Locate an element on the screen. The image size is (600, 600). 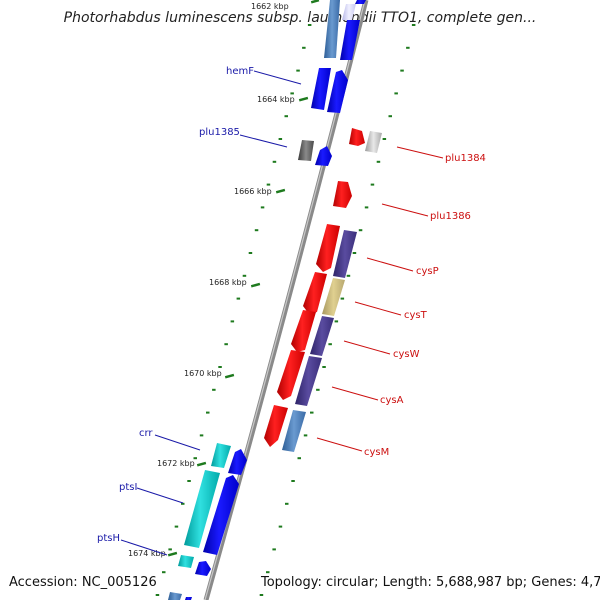
gene-hemF-b is located at coordinates (337, 91).